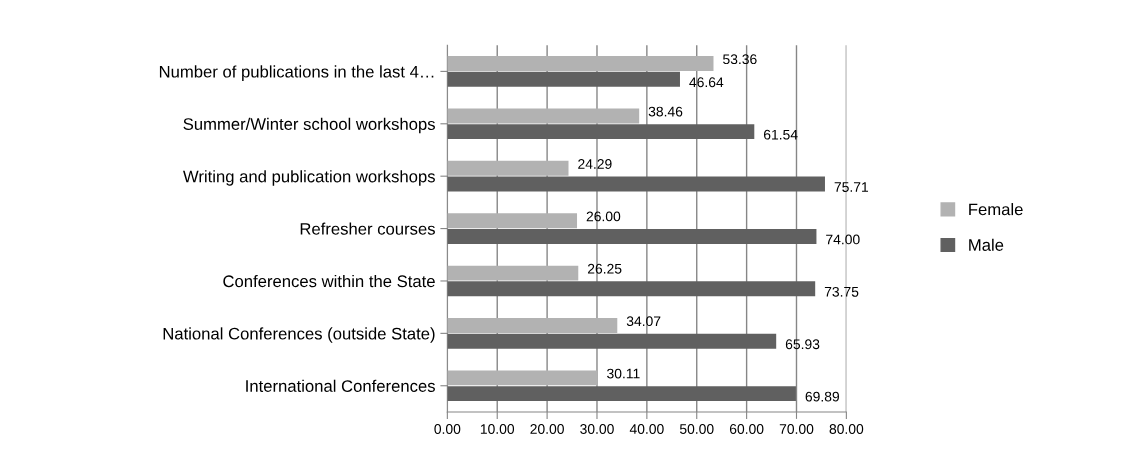 The height and width of the screenshot is (466, 1124). Describe the element at coordinates (595, 164) in the screenshot. I see `data-label: 24.29` at that location.